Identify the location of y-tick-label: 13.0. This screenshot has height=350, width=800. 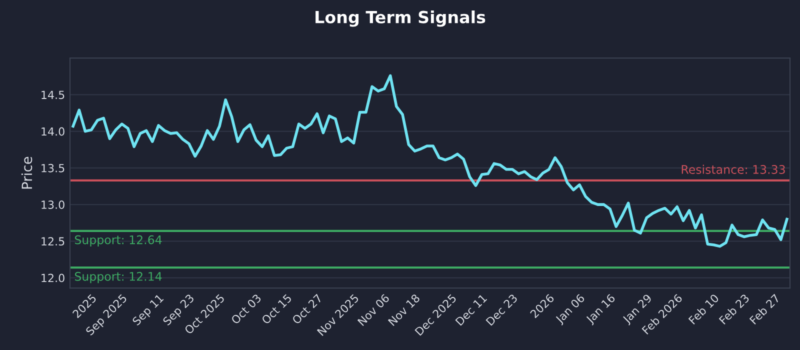
(53, 204).